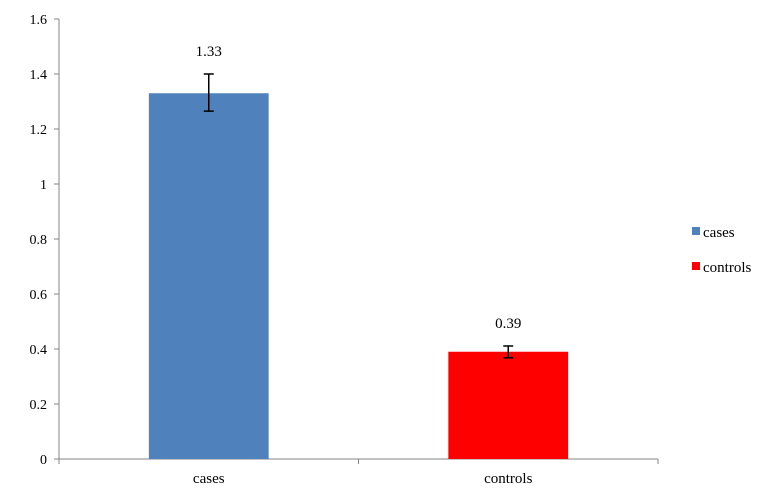  Describe the element at coordinates (39, 240) in the screenshot. I see `y-tick-label: 0.8` at that location.